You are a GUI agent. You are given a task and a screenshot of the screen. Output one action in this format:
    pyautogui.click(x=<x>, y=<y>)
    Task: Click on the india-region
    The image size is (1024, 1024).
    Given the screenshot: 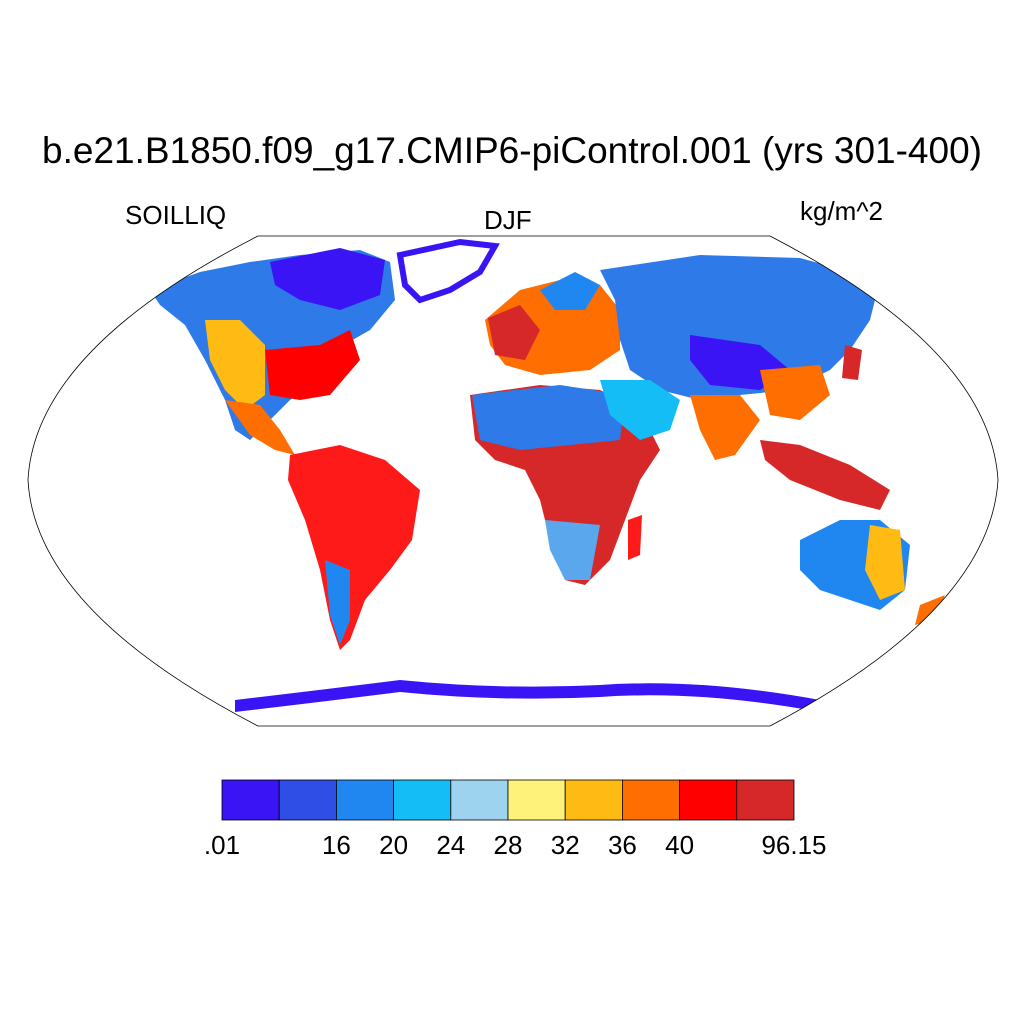 What is the action you would take?
    pyautogui.click(x=725, y=427)
    